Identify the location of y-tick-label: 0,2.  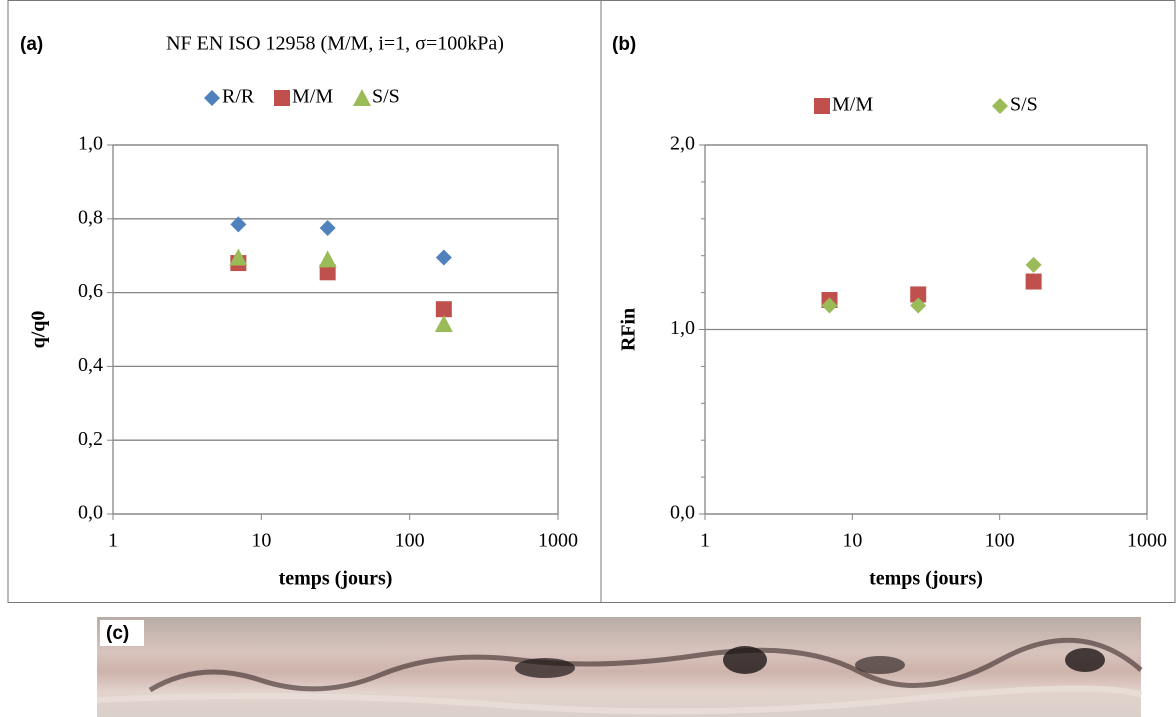
(90, 439).